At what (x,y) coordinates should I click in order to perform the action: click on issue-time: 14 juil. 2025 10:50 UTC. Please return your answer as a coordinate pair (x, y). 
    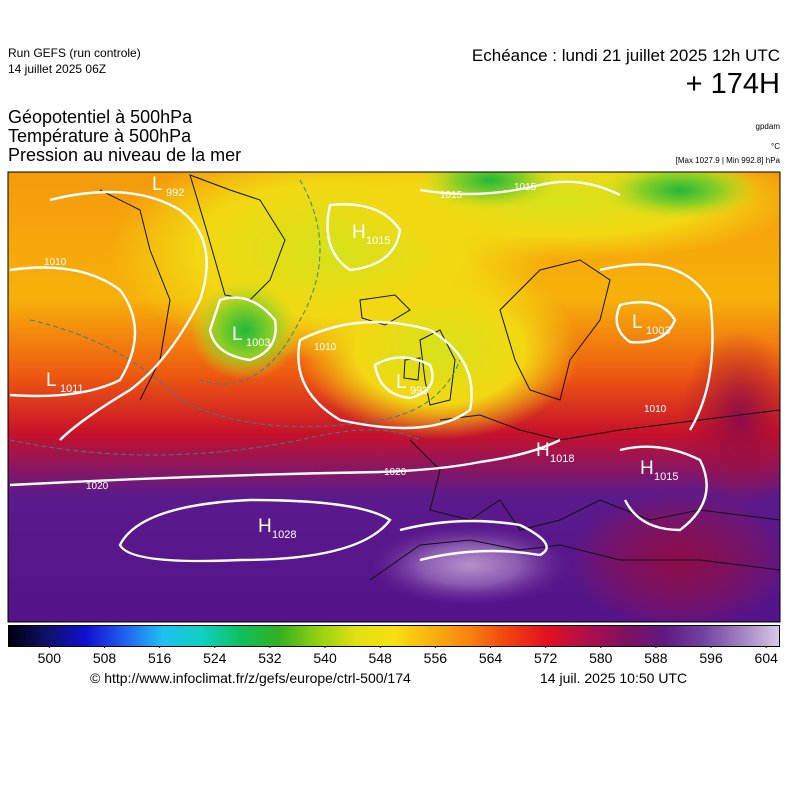
    Looking at the image, I should click on (614, 678).